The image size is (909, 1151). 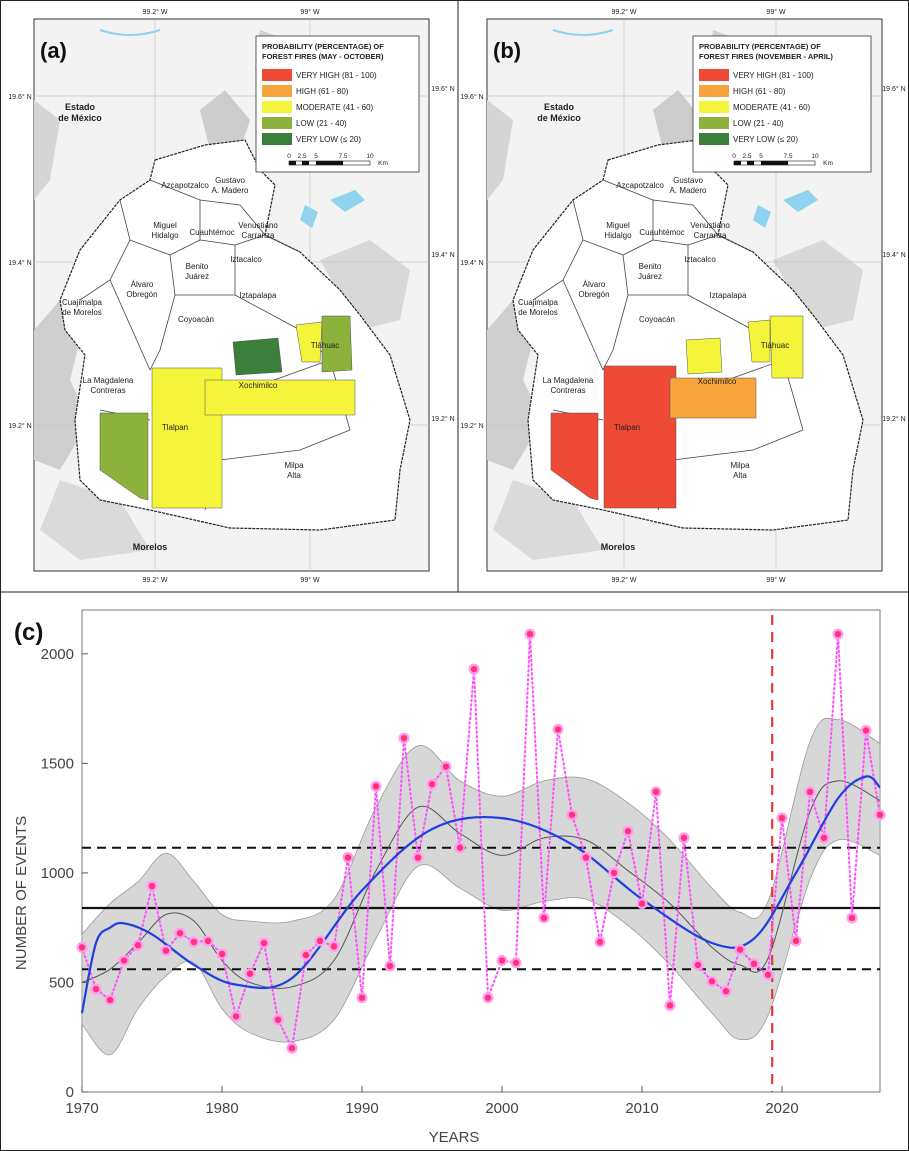 What do you see at coordinates (786, 347) in the screenshot?
I see `zone-tlahuac-east-b` at bounding box center [786, 347].